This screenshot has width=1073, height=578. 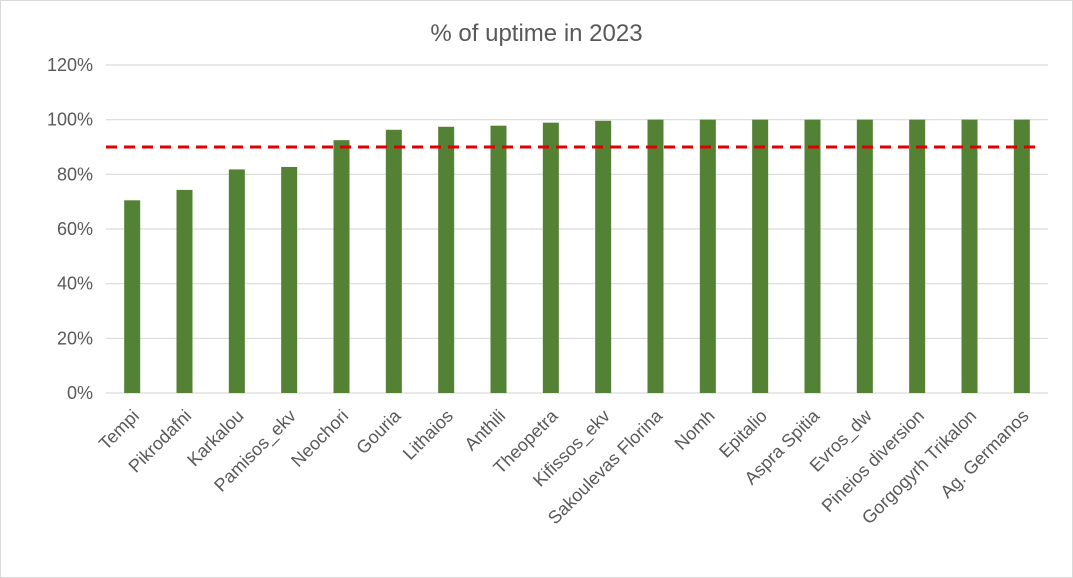 What do you see at coordinates (80, 393) in the screenshot?
I see `y-tick-label: 0%` at bounding box center [80, 393].